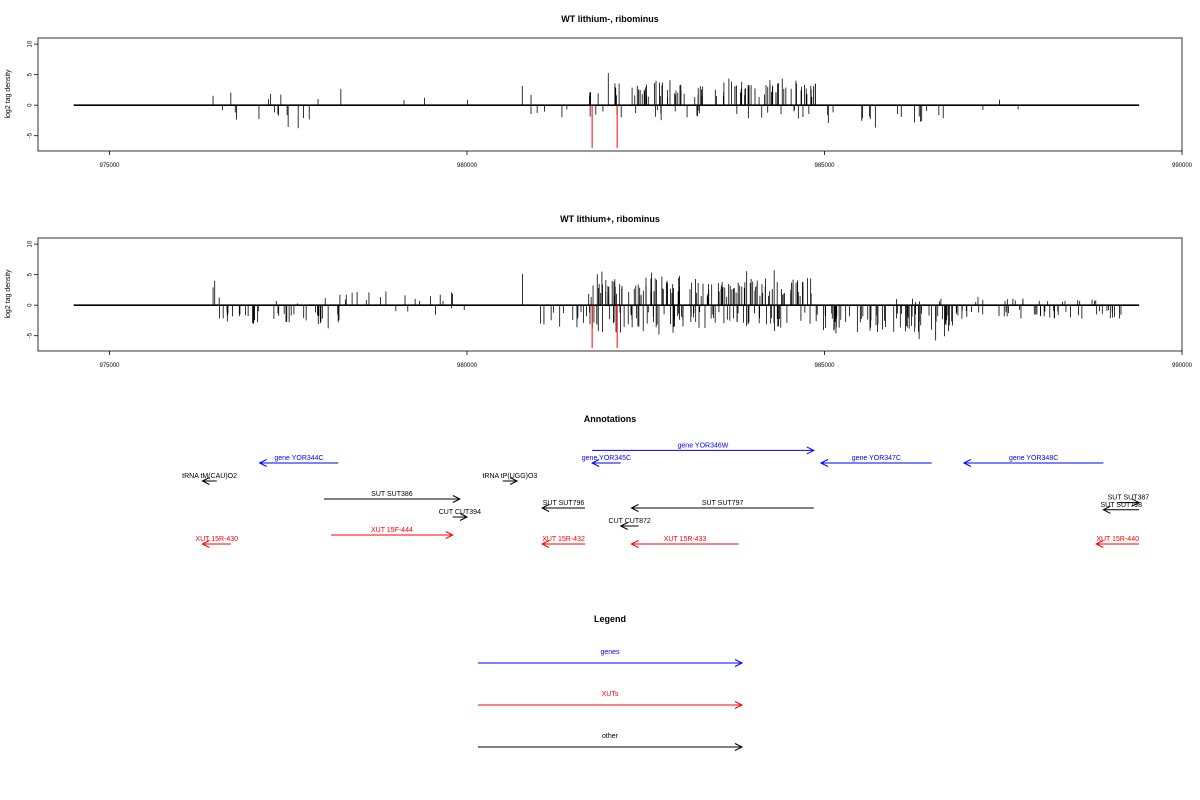 The width and height of the screenshot is (1200, 800). I want to click on annotations-title: Annotations, so click(610, 419).